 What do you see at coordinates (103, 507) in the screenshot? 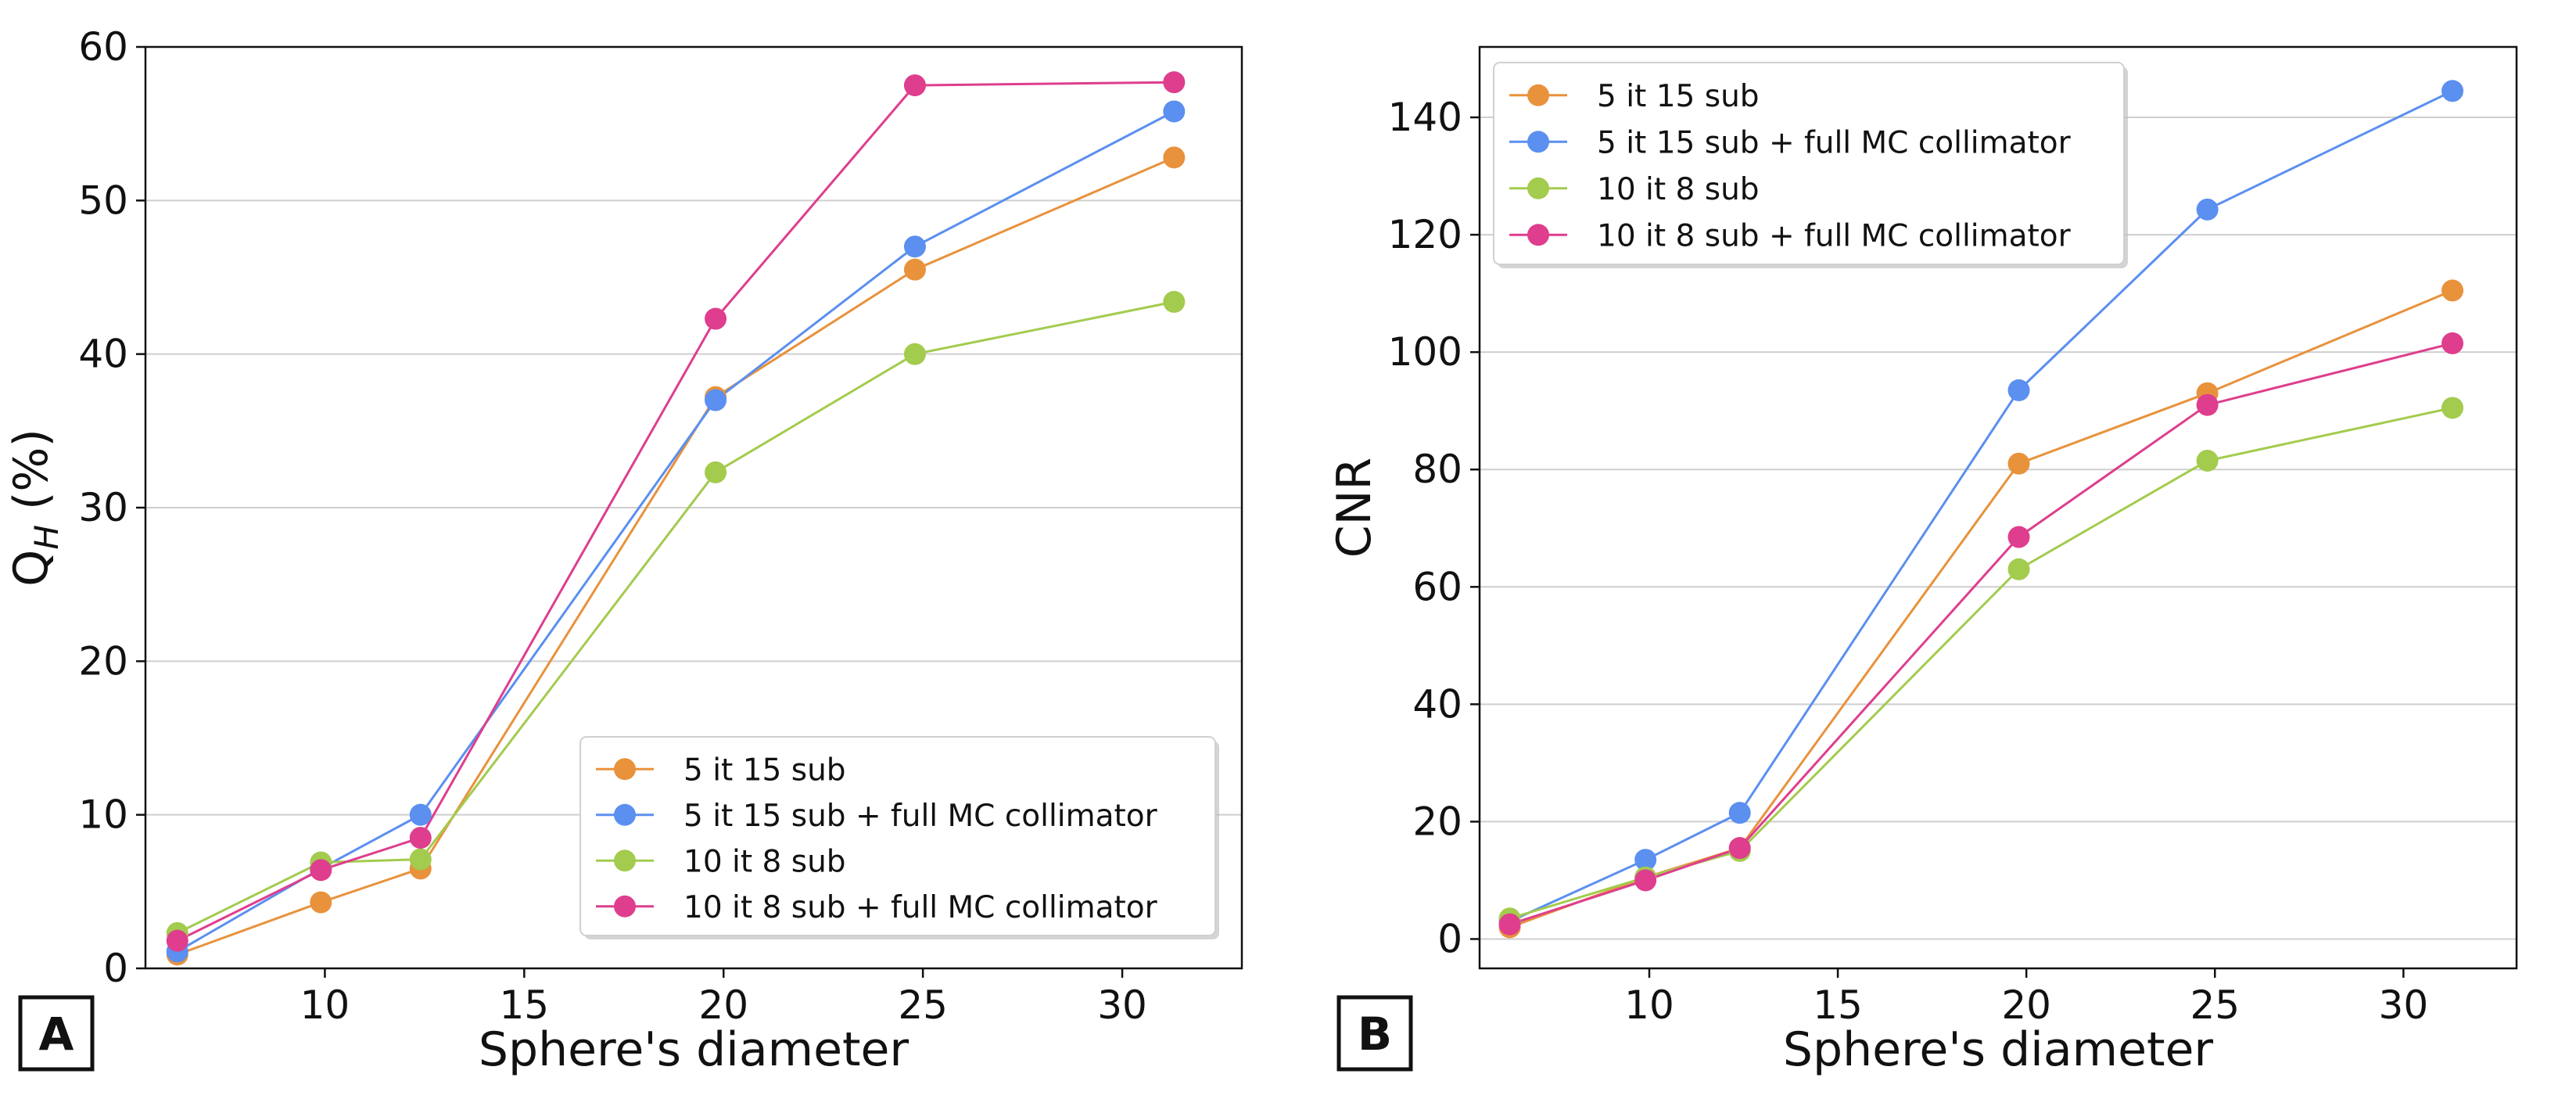
I see `y-tick-label: 30` at bounding box center [103, 507].